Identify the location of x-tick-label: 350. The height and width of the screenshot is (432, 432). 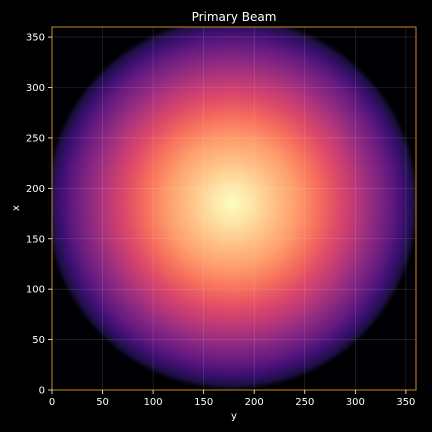
(405, 402).